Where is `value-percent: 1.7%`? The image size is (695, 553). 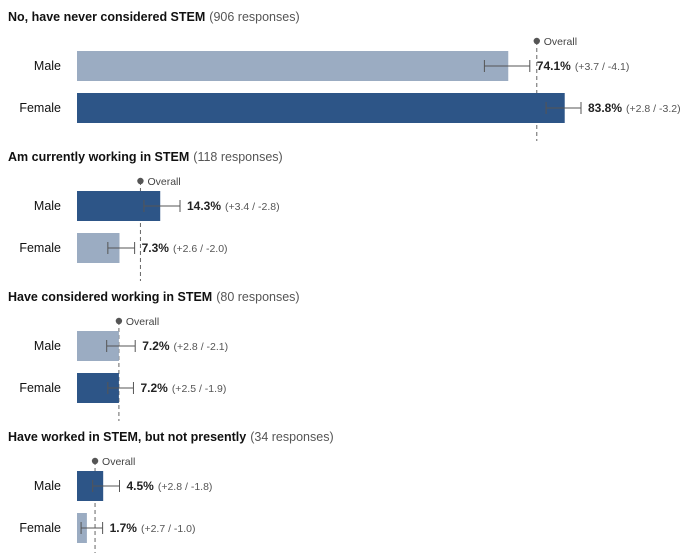 value-percent: 1.7% is located at coordinates (124, 528).